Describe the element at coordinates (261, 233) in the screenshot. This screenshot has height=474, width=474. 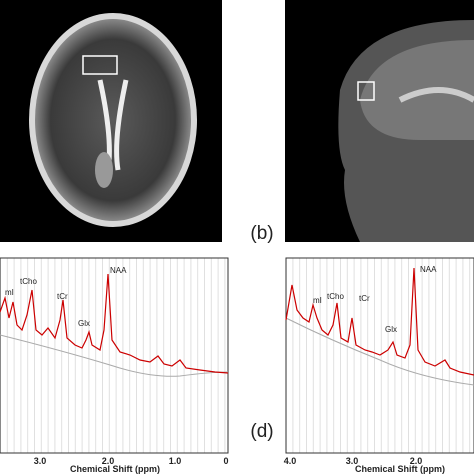
I see `panel-label: (b)` at that location.